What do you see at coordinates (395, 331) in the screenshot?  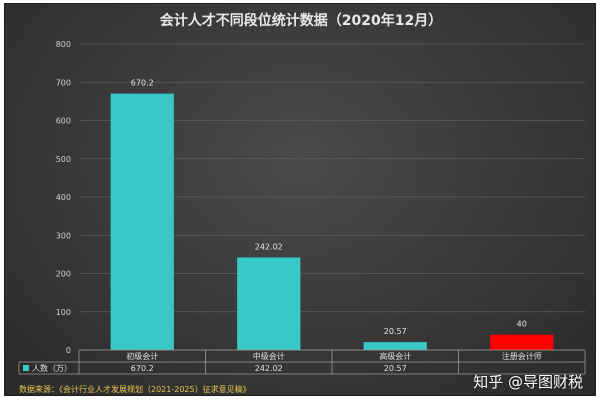 I see `data-label: 20.57` at bounding box center [395, 331].